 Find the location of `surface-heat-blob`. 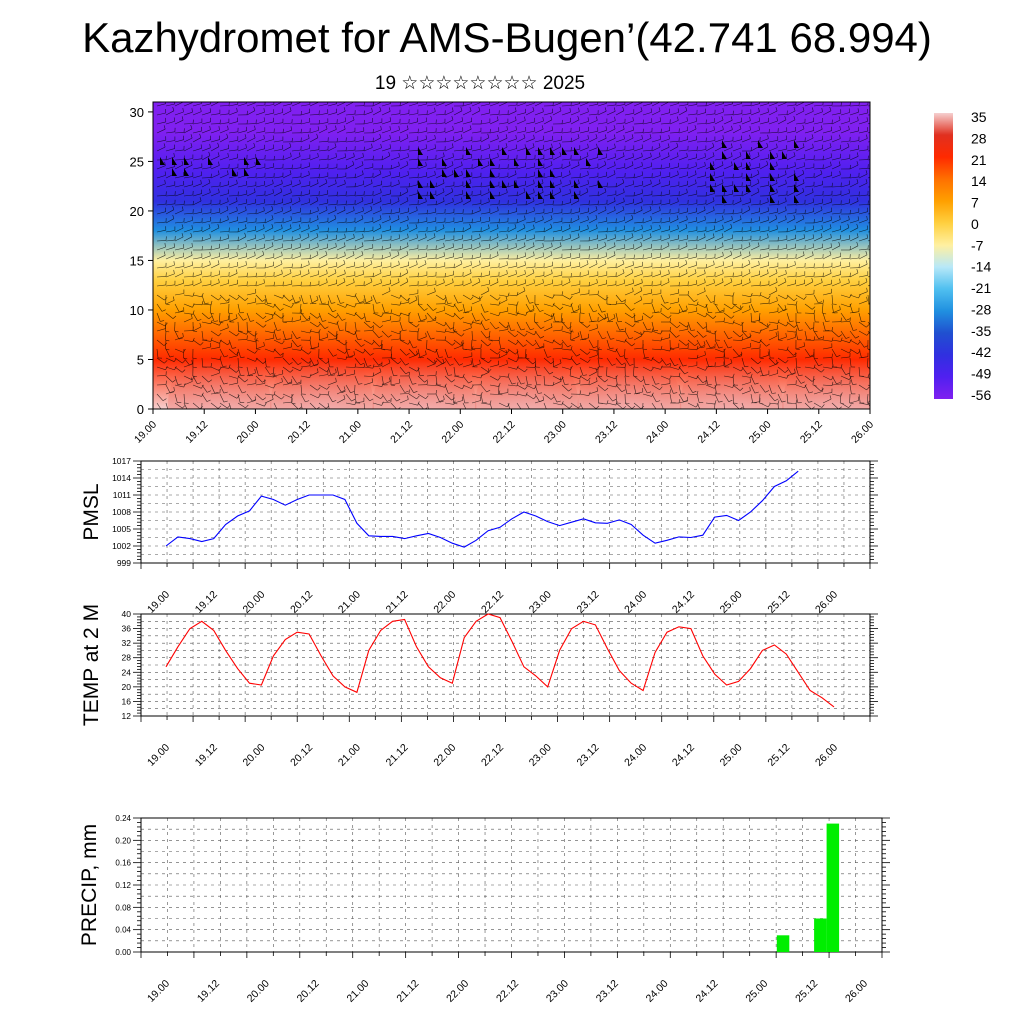

surface-heat-blob is located at coordinates (629, 376).